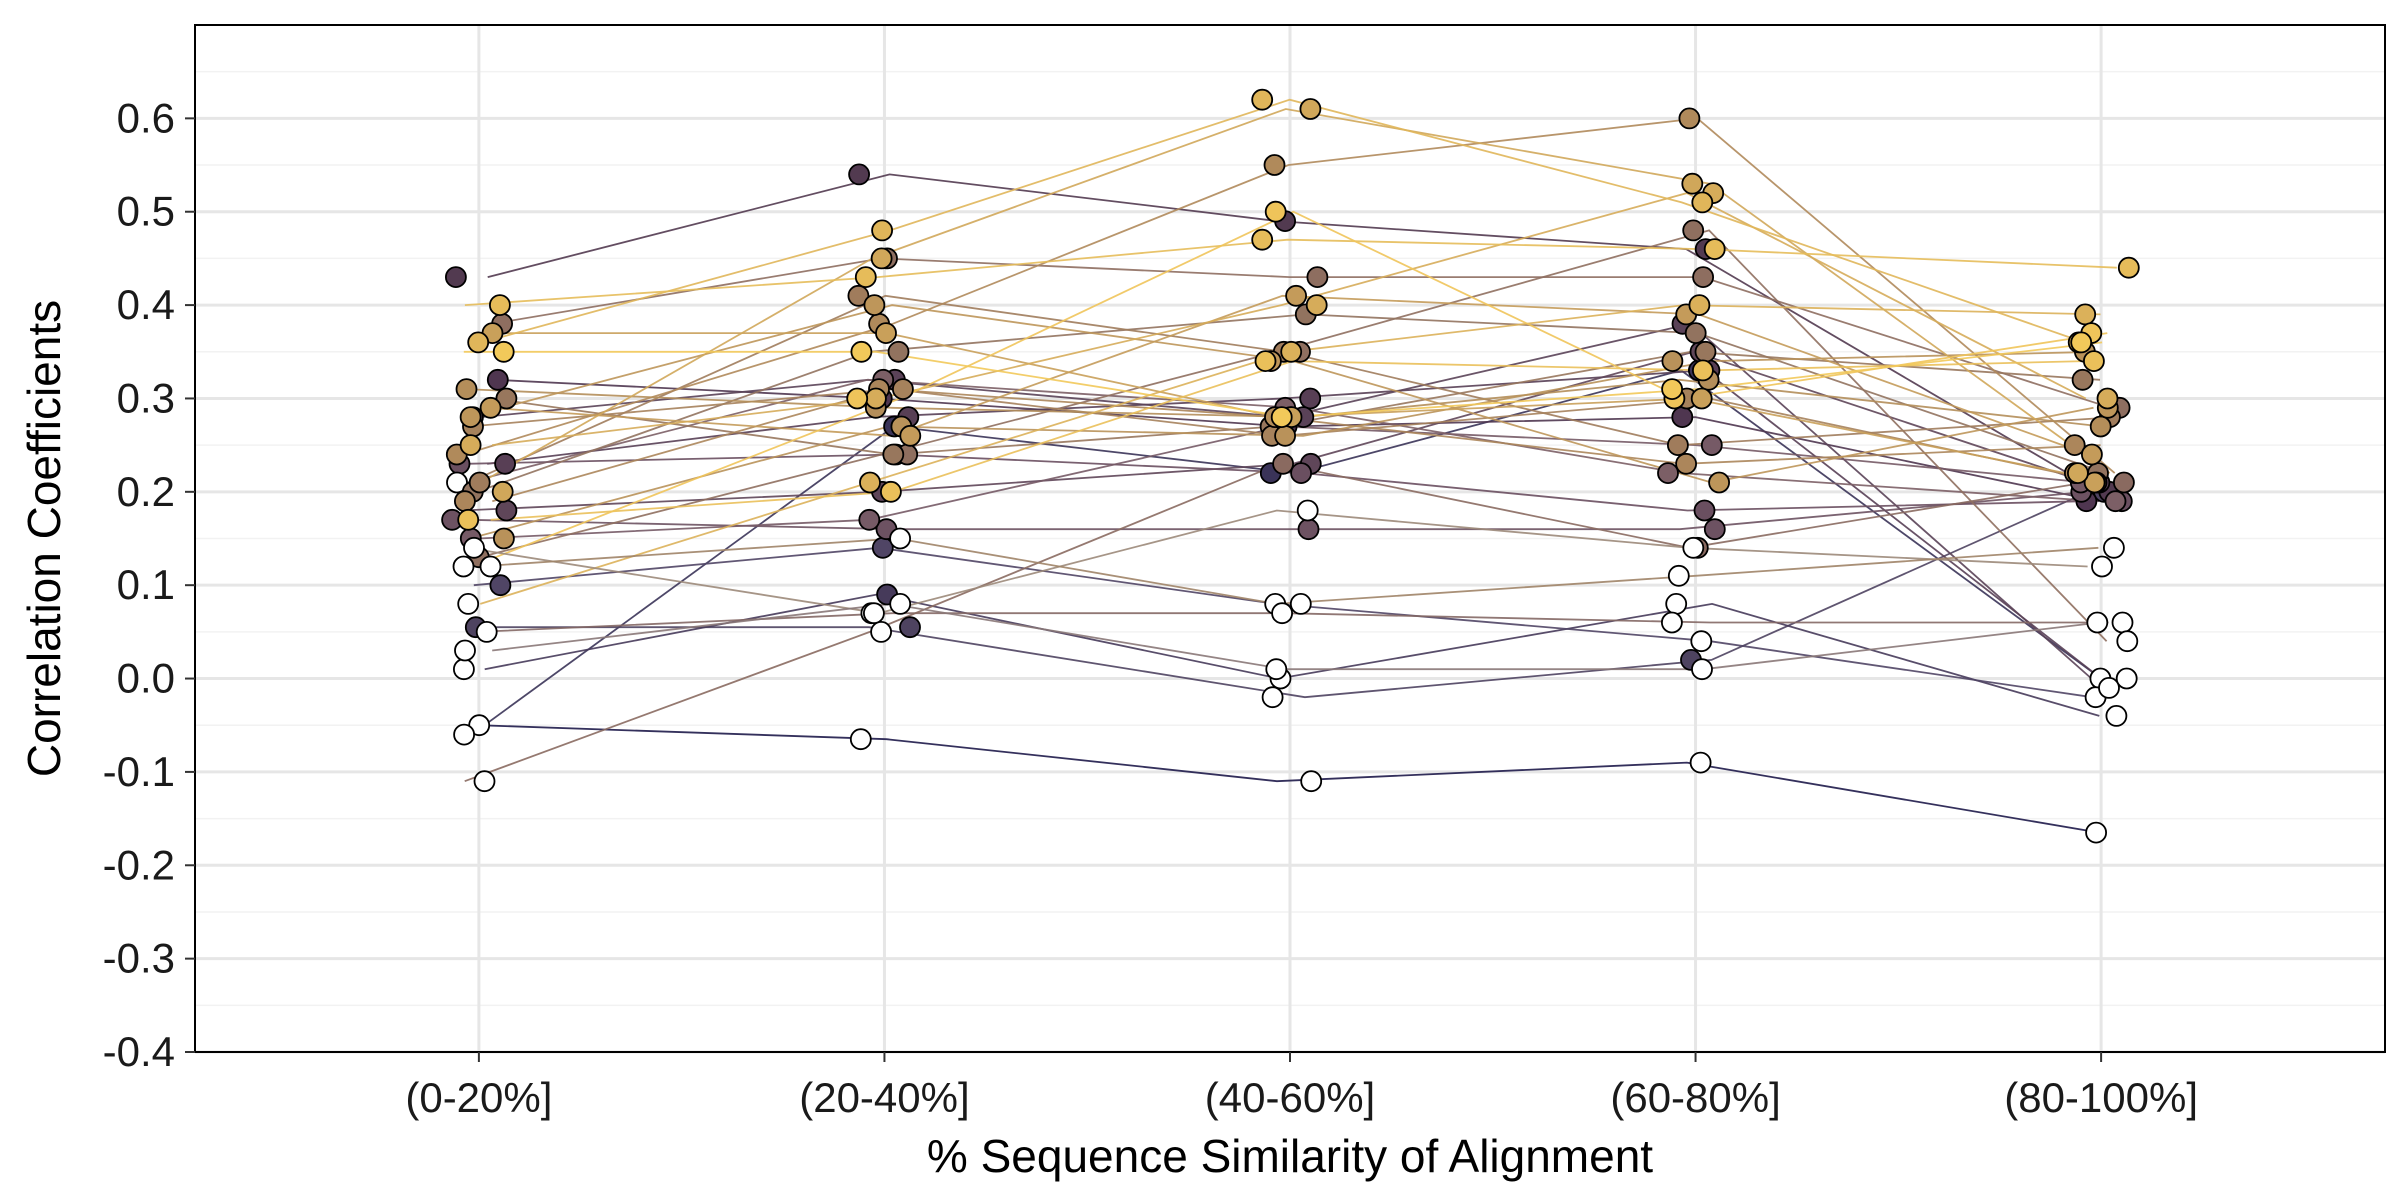 The image size is (2400, 1200). I want to click on x-tick-label: (40-60%], so click(1290, 1097).